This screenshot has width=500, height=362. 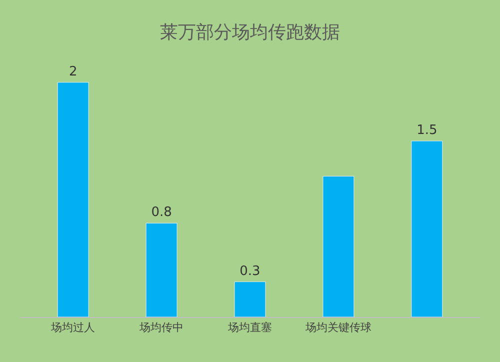 I want to click on x-tick-label: 场均直塞, so click(x=249, y=327).